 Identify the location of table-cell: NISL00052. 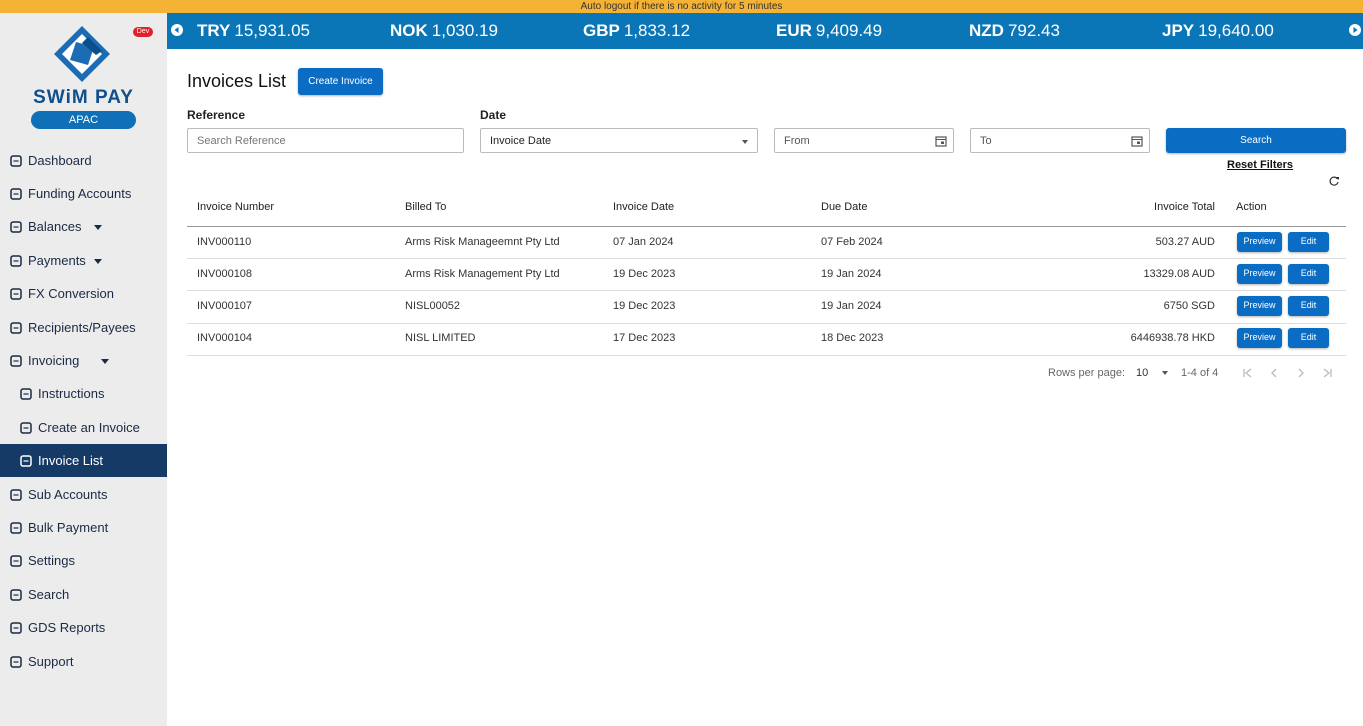
(433, 306).